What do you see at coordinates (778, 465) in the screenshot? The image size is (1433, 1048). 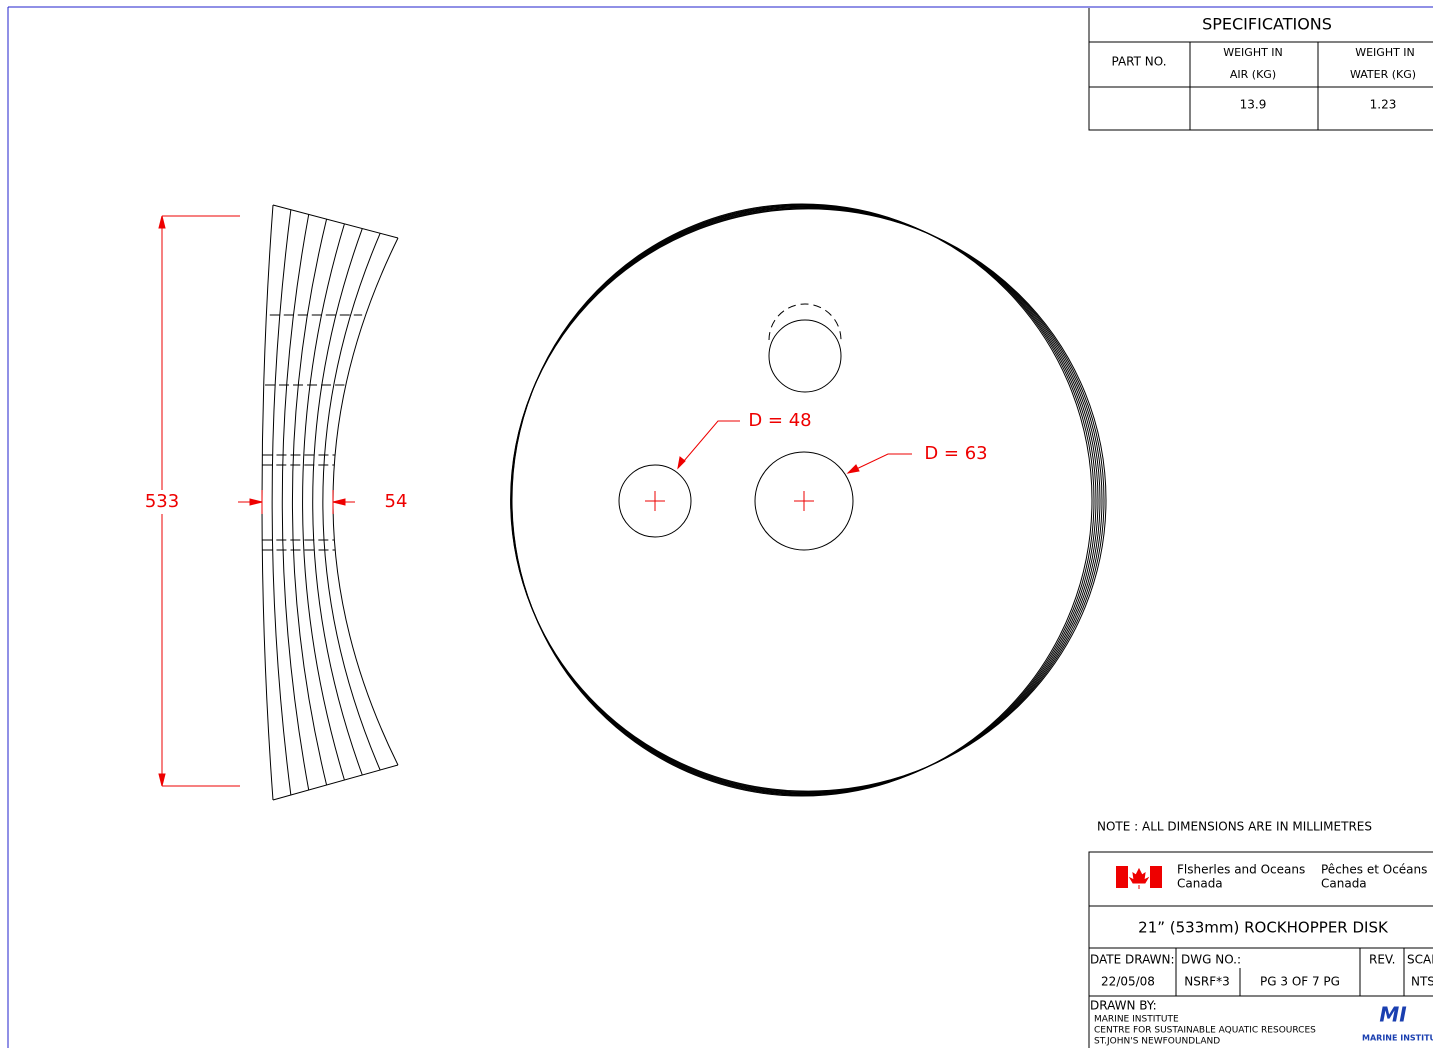 I see `hole-markers` at bounding box center [778, 465].